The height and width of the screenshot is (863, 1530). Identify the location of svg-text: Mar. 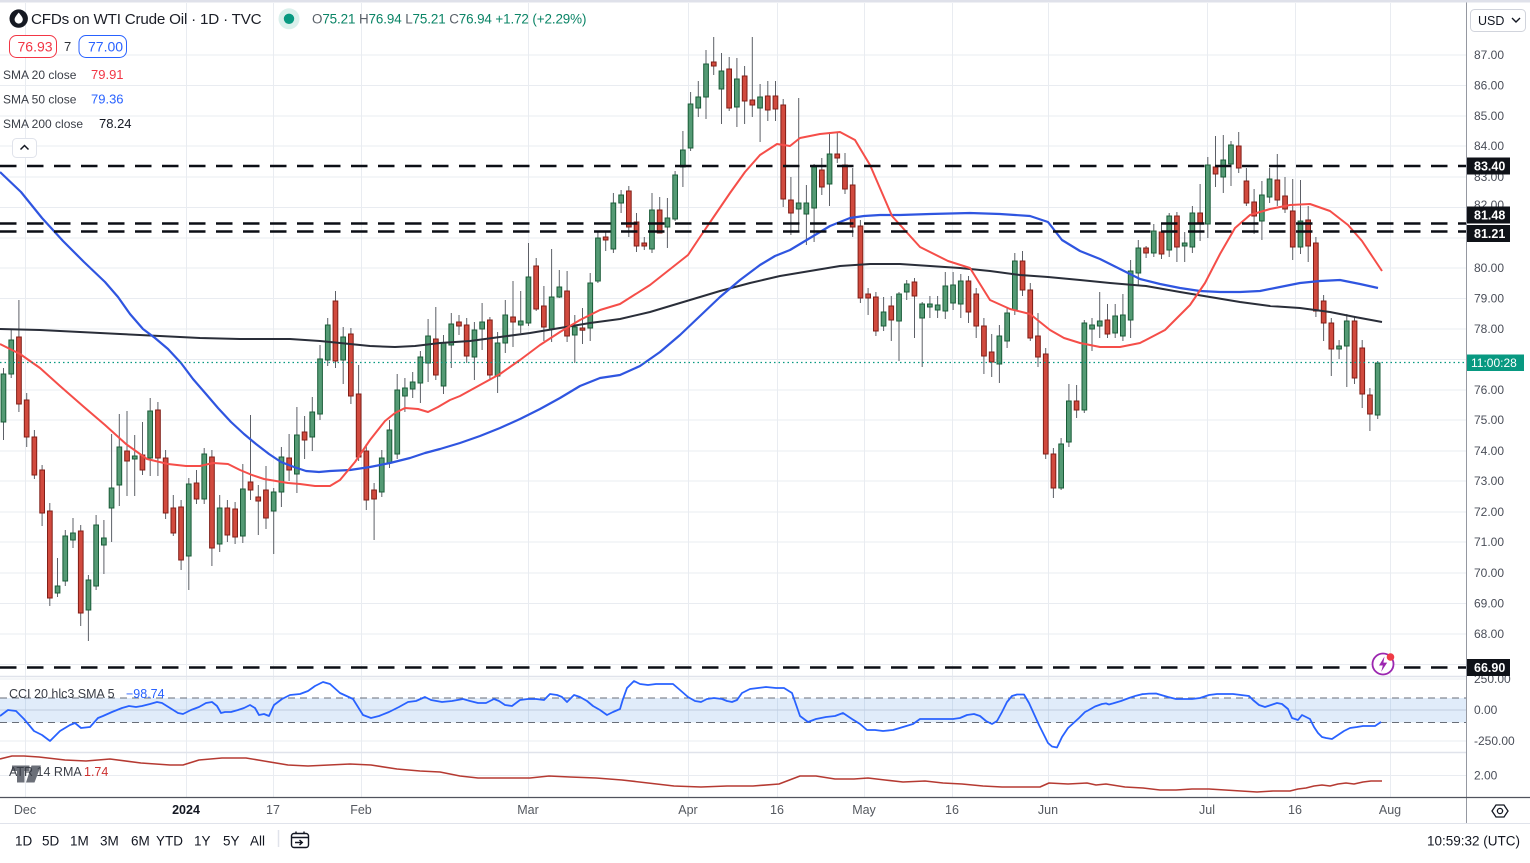
(528, 810).